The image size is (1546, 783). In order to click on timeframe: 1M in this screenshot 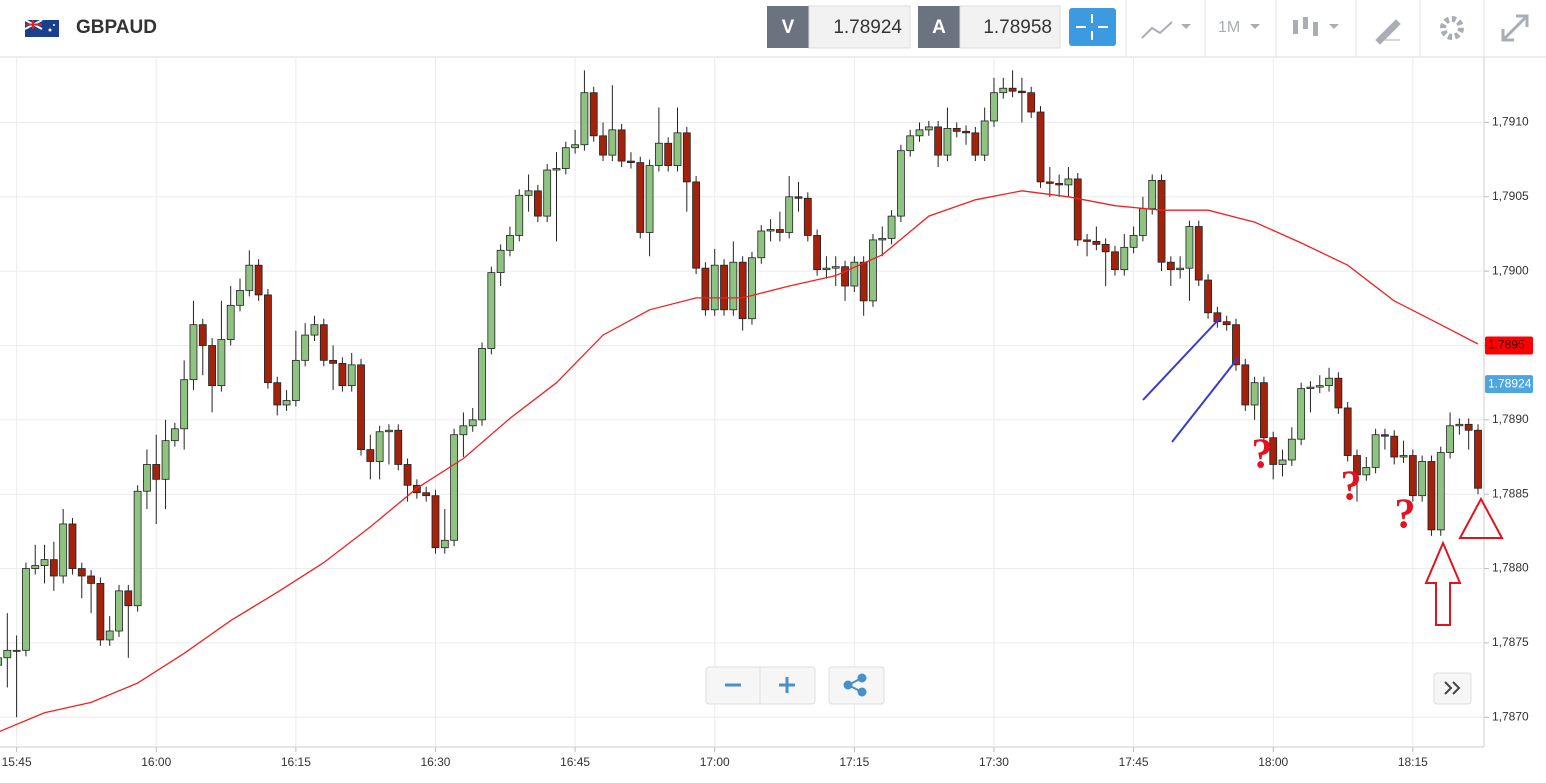, I will do `click(1229, 27)`.